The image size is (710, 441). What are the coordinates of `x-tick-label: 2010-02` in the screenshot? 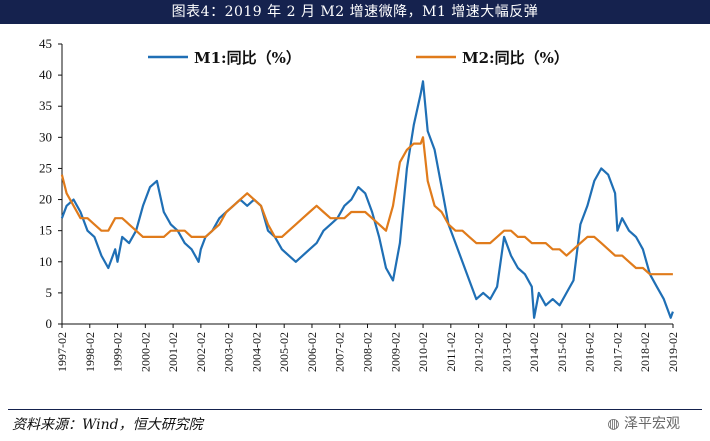 It's located at (423, 352).